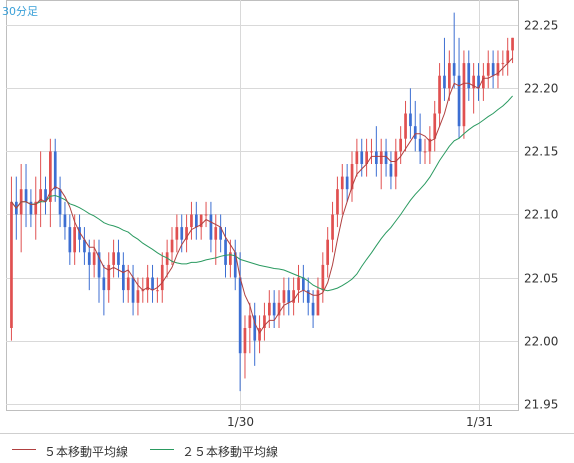  What do you see at coordinates (541, 405) in the screenshot?
I see `y-tick-label: 21.95` at bounding box center [541, 405].